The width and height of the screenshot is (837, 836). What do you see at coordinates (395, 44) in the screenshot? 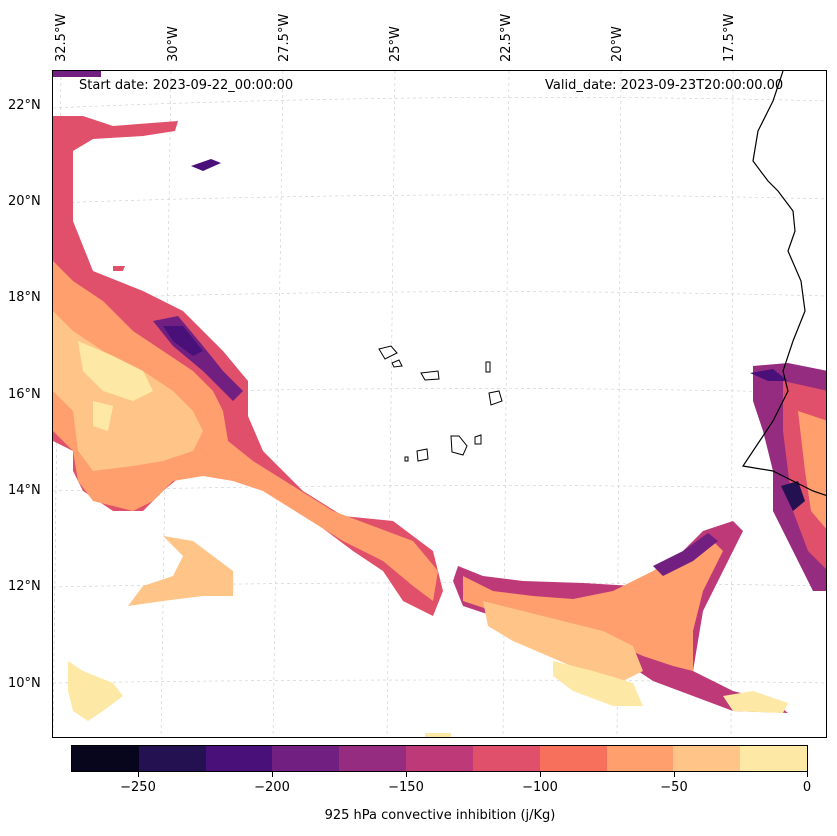
I see `lon-label-25w: 25°W` at bounding box center [395, 44].